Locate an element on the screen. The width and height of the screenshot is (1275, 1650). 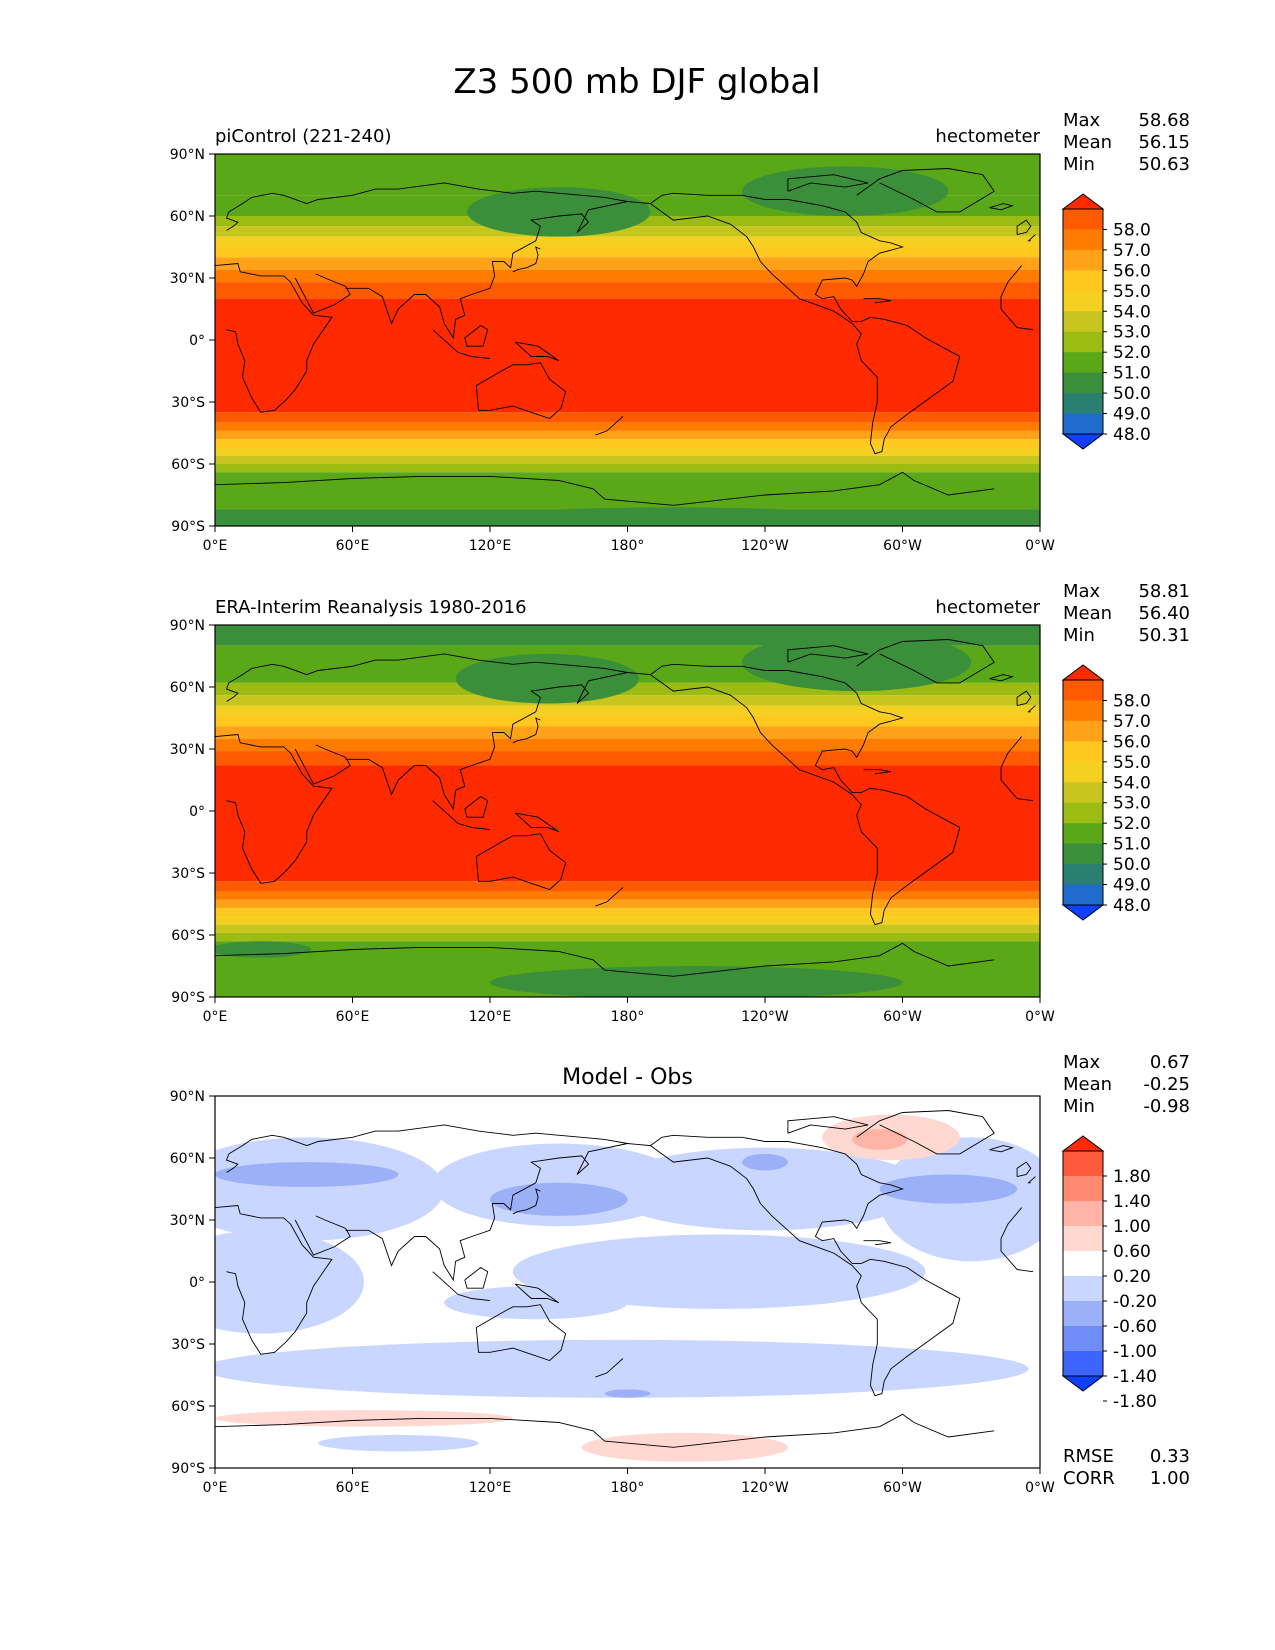
colorbar-label: 50.0 is located at coordinates (1132, 865).